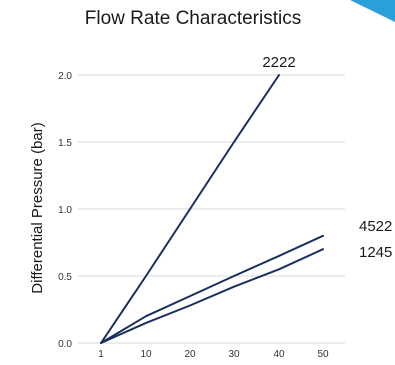 The image size is (395, 365). Describe the element at coordinates (375, 252) in the screenshot. I see `series-label-1245: 1245` at that location.